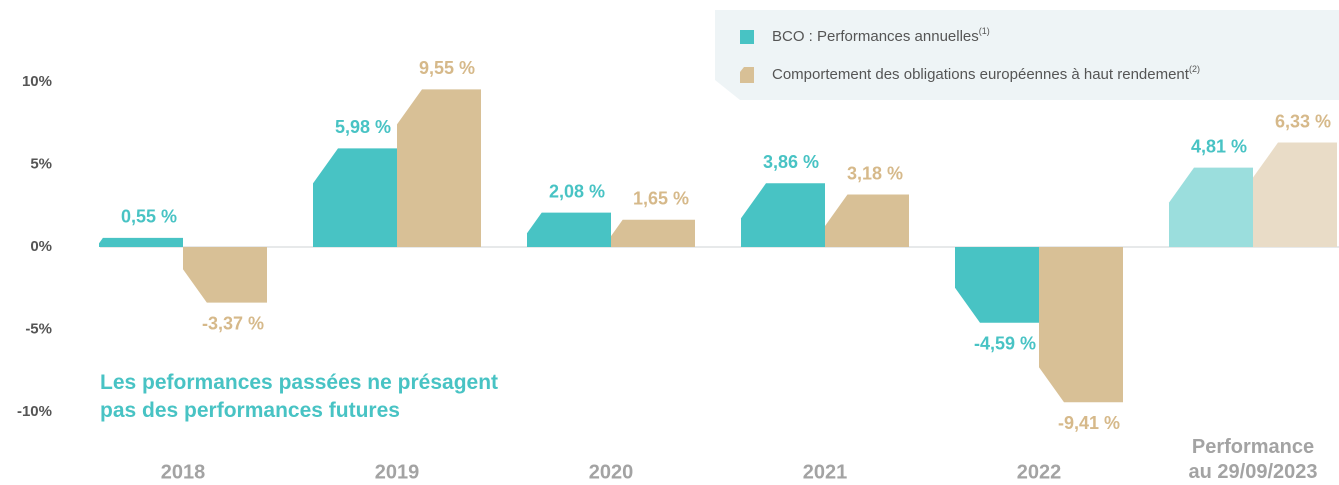  What do you see at coordinates (34, 411) in the screenshot?
I see `y-tick-label: -10%` at bounding box center [34, 411].